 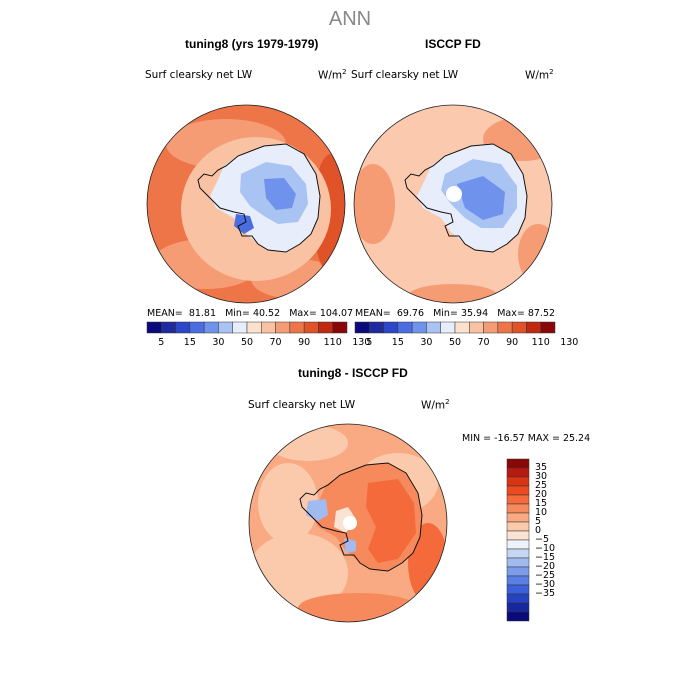 I want to click on diff-colorbar-tick-label: −25, so click(x=545, y=575).